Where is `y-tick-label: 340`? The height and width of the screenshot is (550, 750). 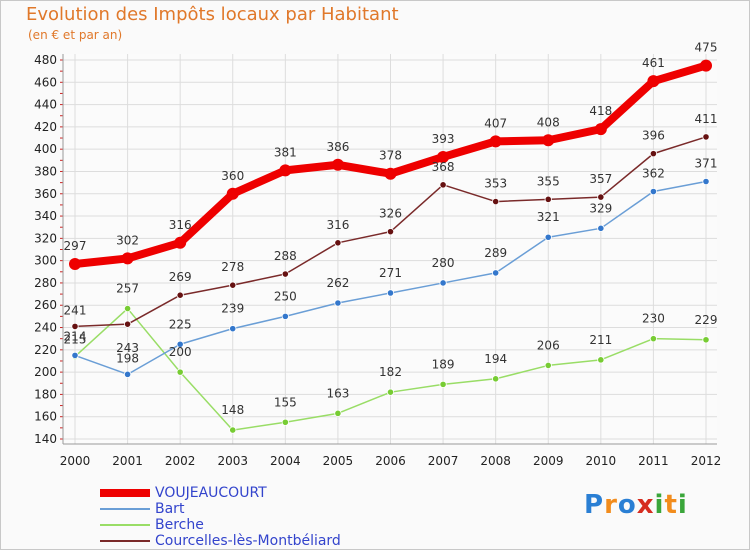
y-tick-label: 340 is located at coordinates (45, 216).